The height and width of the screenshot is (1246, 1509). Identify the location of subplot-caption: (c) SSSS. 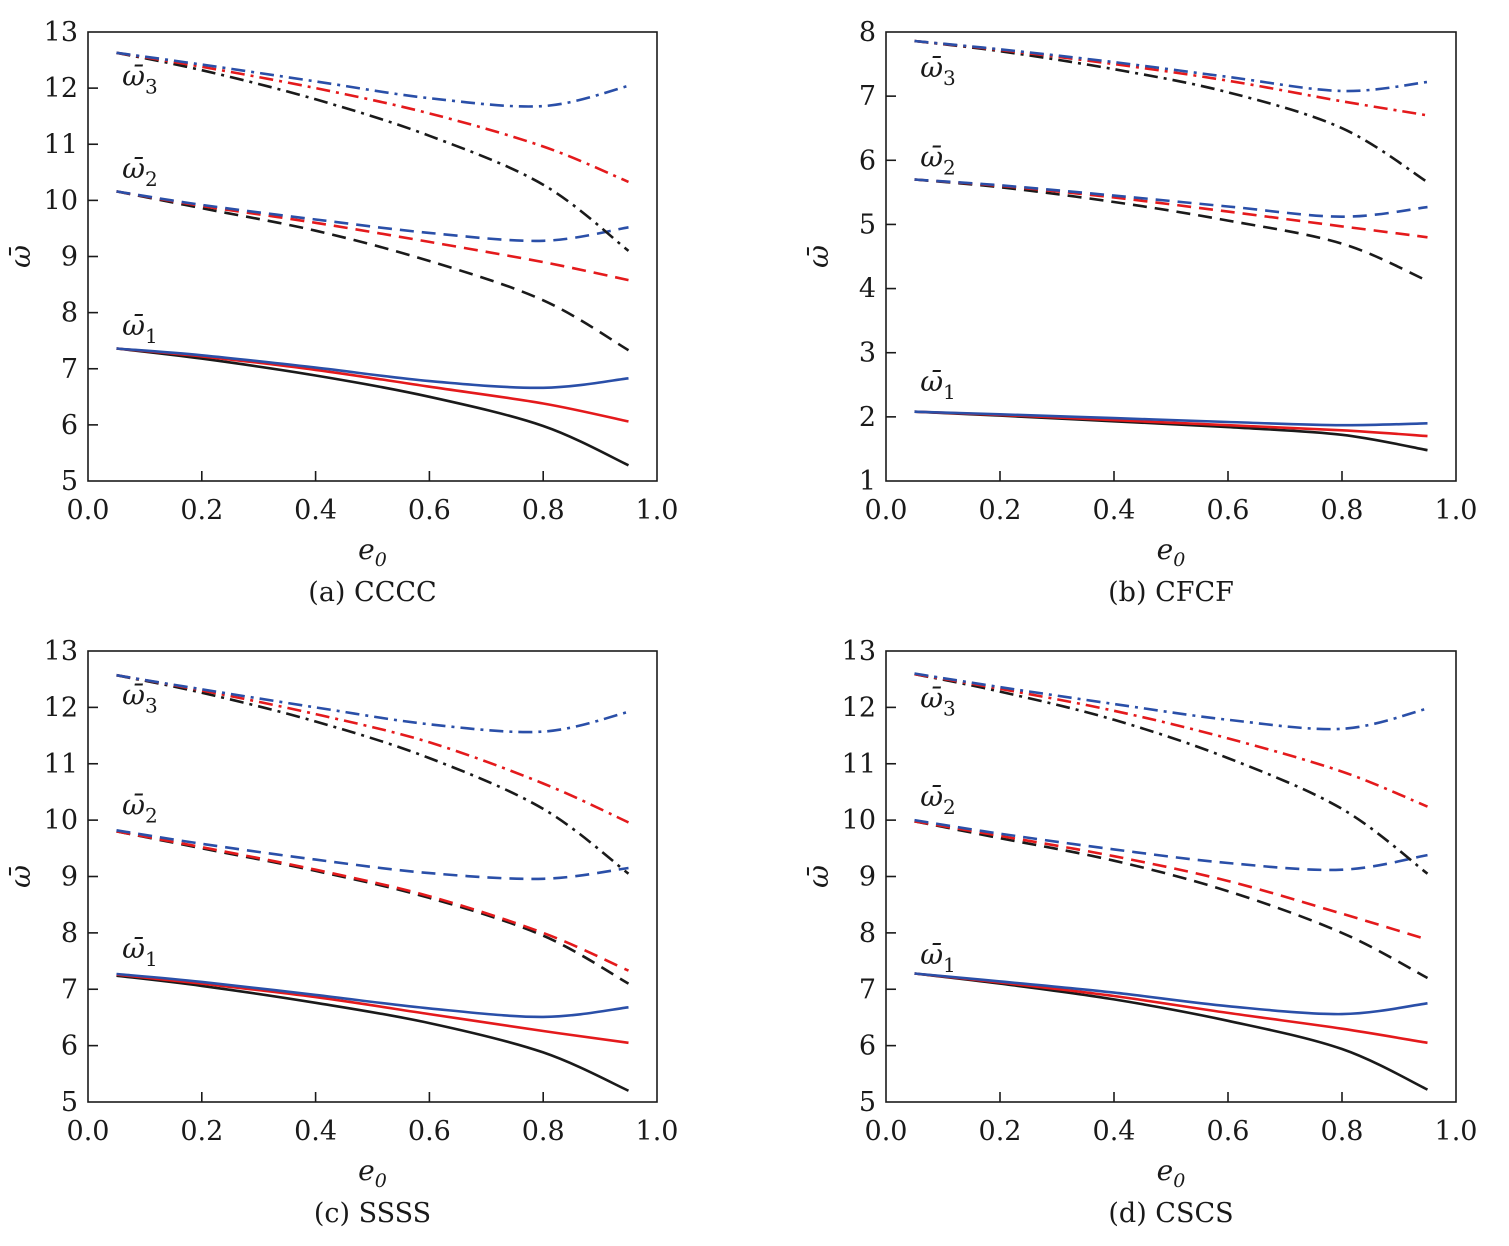
(372, 1213).